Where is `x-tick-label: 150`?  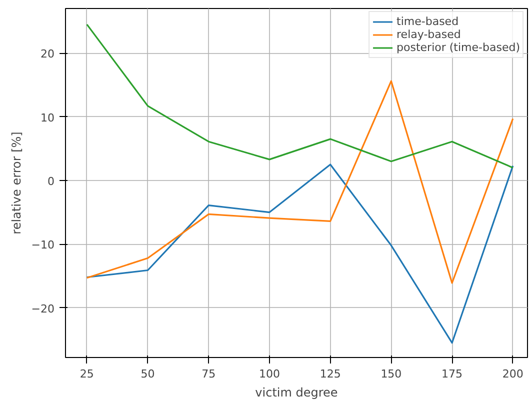
x-tick-label: 150 is located at coordinates (391, 374).